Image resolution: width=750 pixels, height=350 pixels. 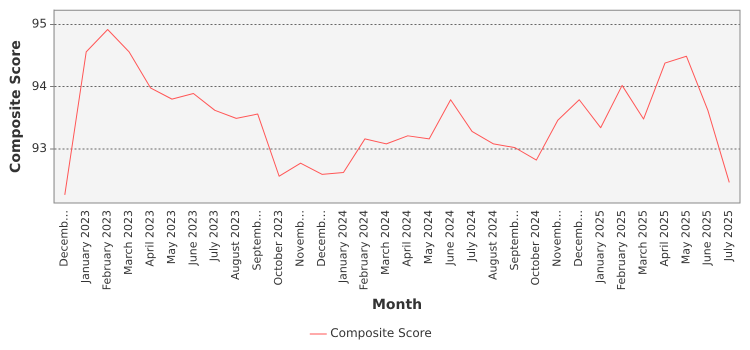 I want to click on x-tick-label: August 2023, so click(x=235, y=245).